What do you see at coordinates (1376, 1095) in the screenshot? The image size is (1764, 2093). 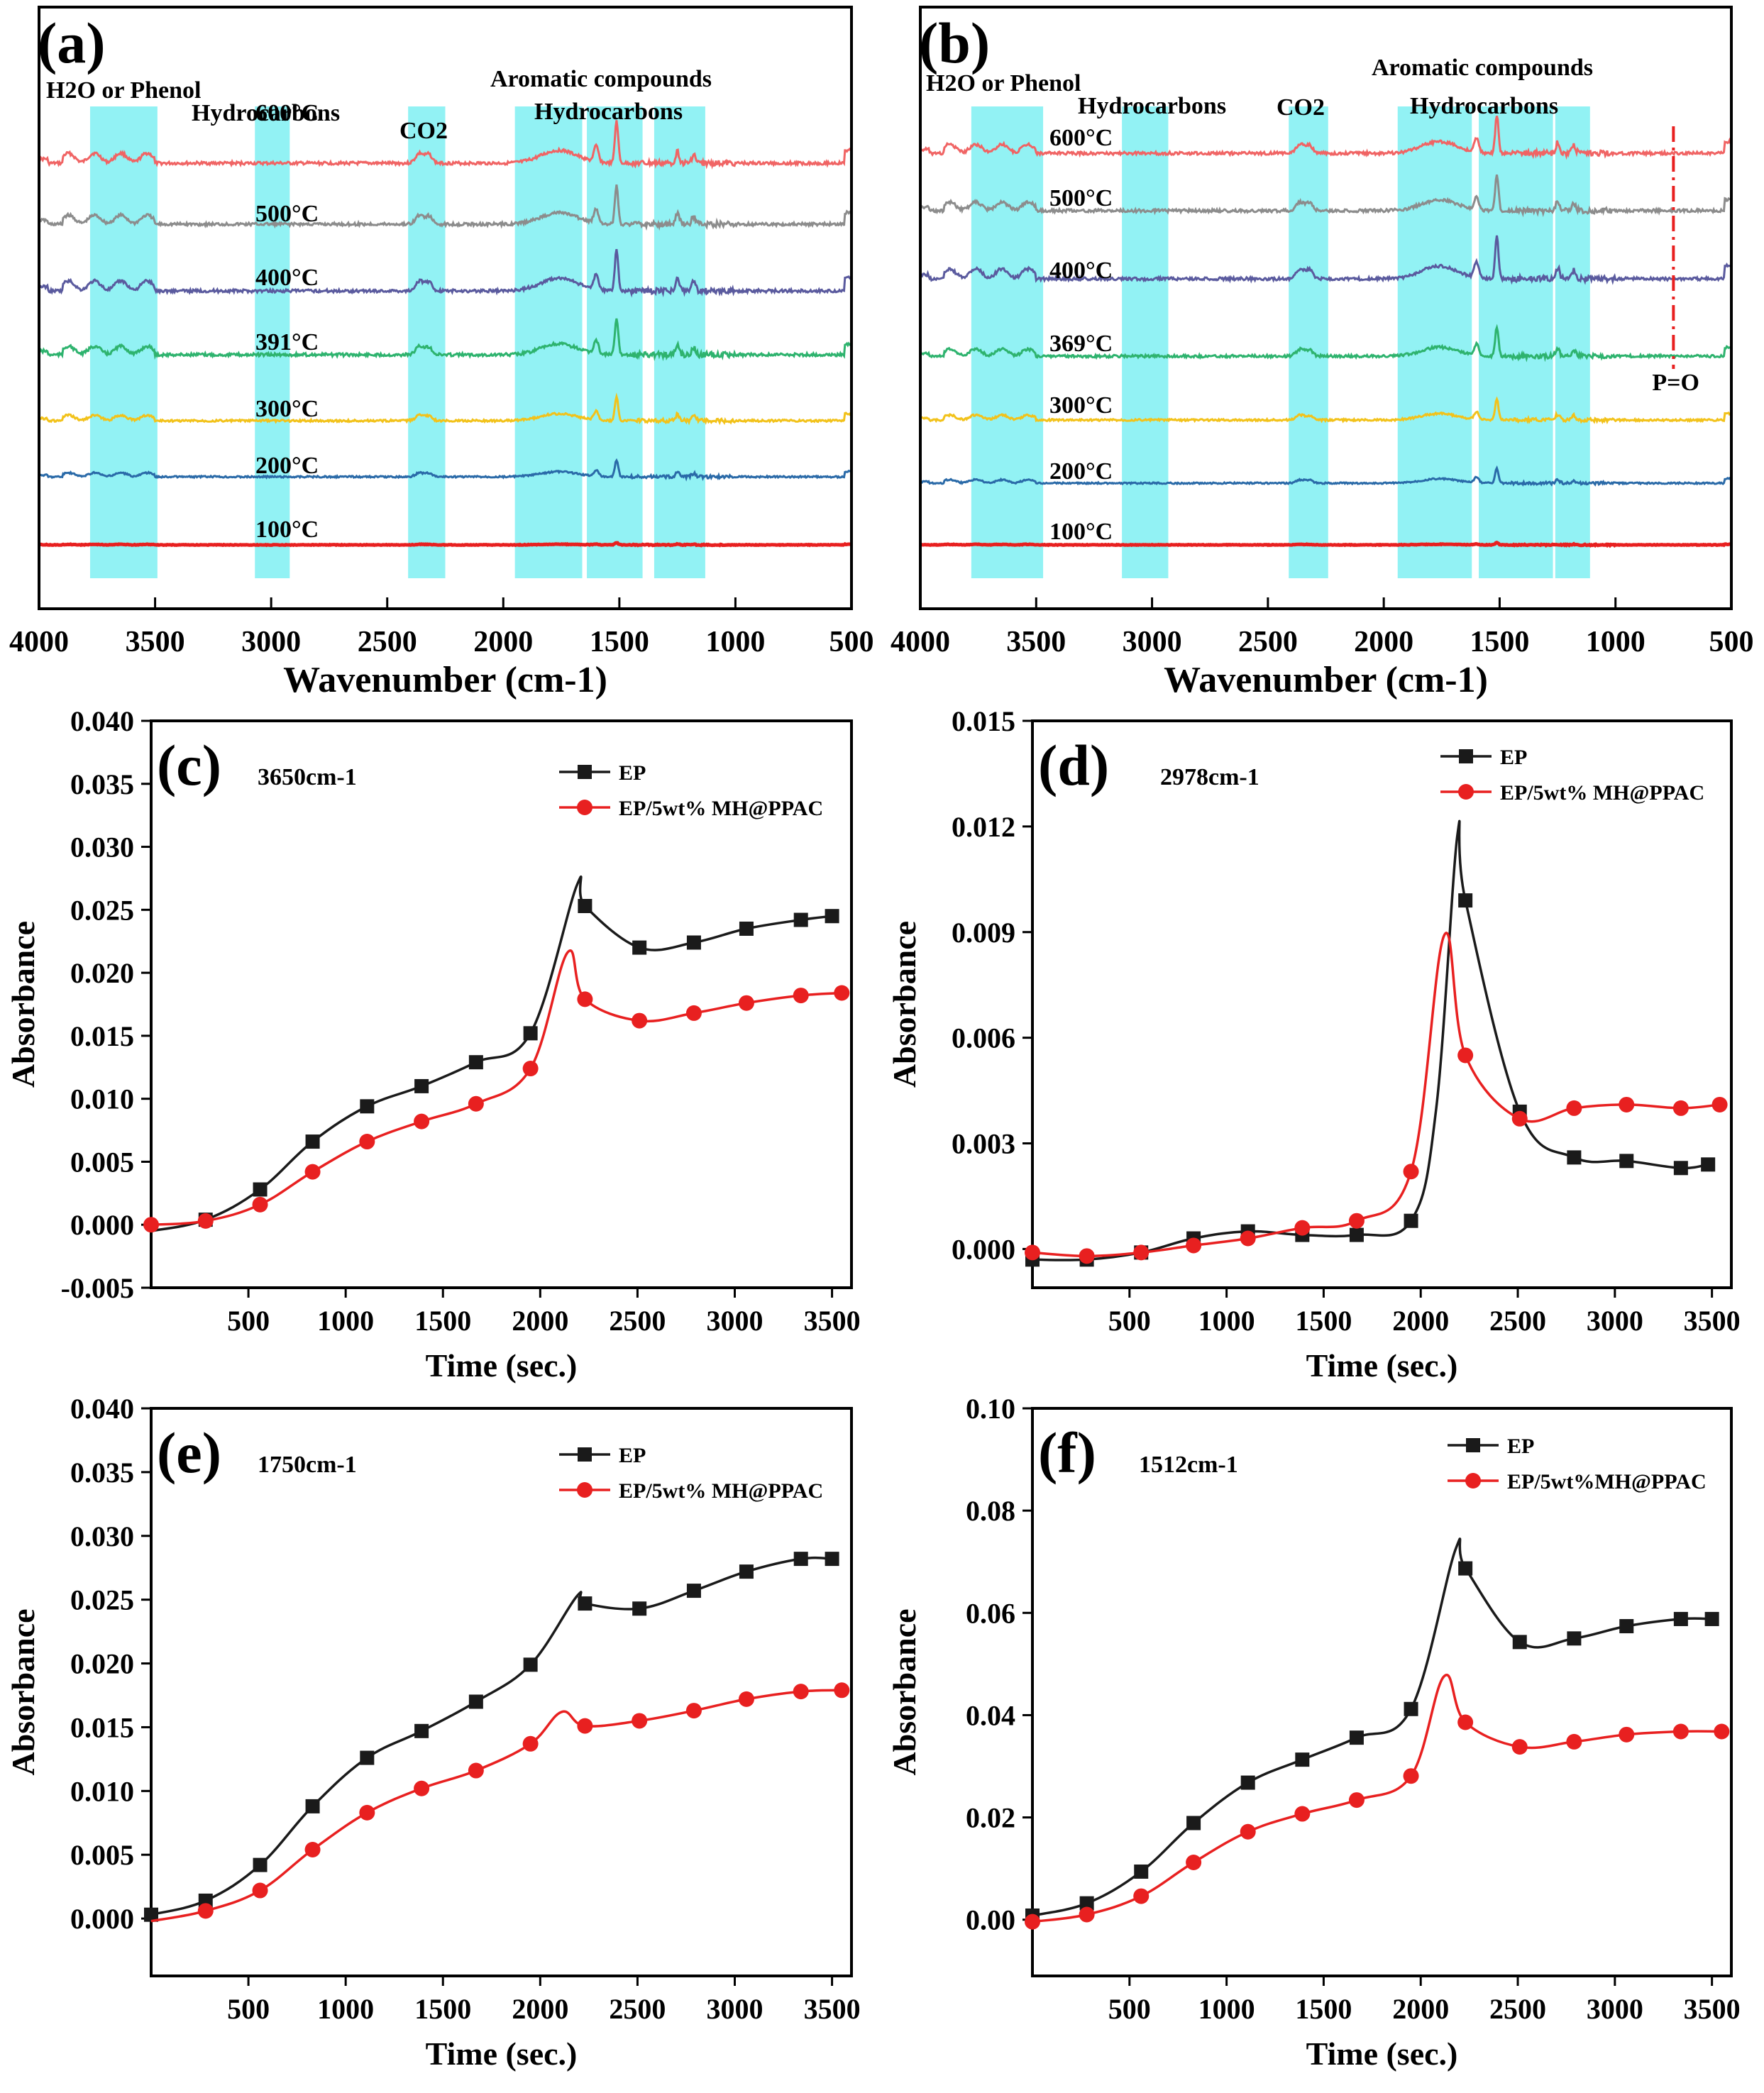 I see `series-line` at bounding box center [1376, 1095].